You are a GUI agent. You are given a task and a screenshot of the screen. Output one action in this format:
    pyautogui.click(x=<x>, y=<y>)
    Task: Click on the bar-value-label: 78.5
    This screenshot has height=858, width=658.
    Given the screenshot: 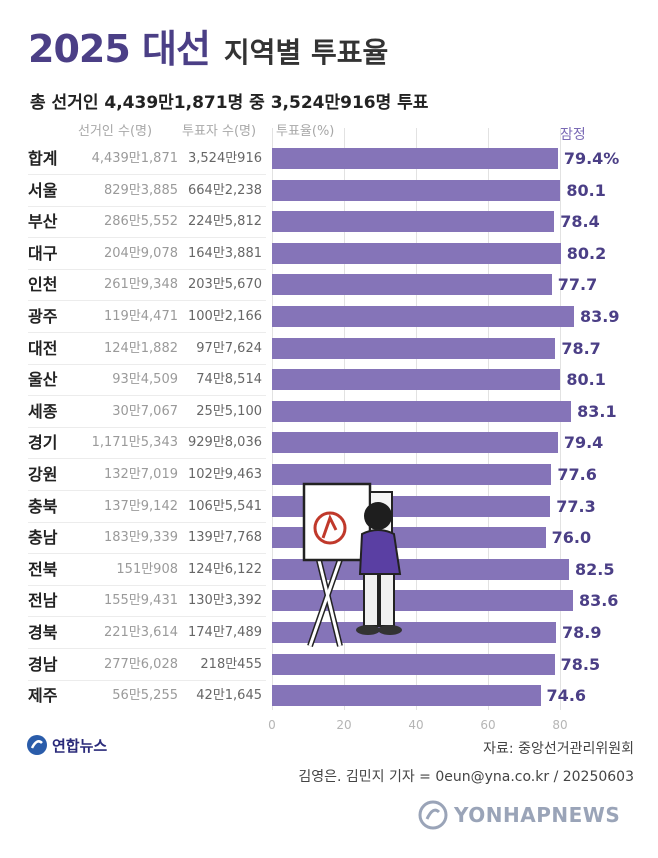 What is the action you would take?
    pyautogui.click(x=580, y=664)
    